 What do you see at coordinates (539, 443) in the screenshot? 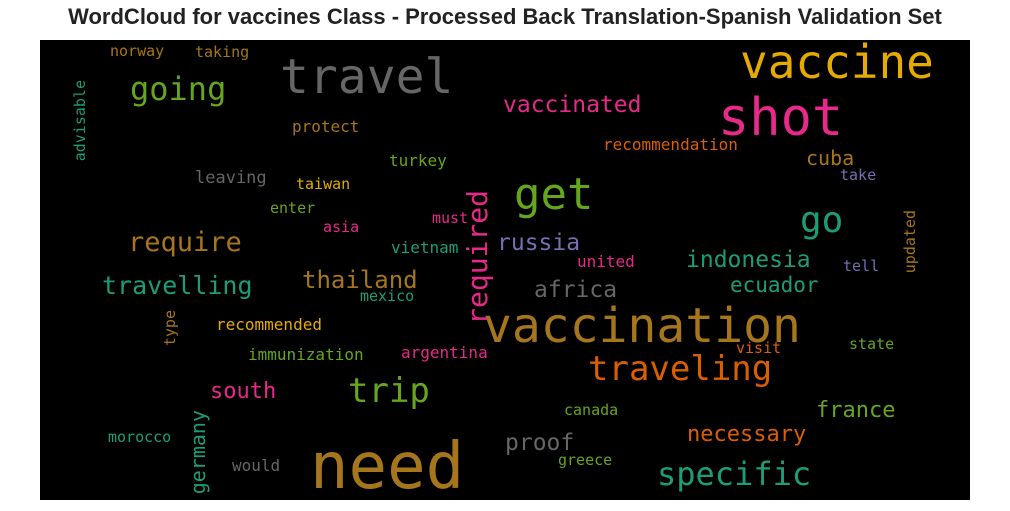
I see `word-proof: proof` at bounding box center [539, 443].